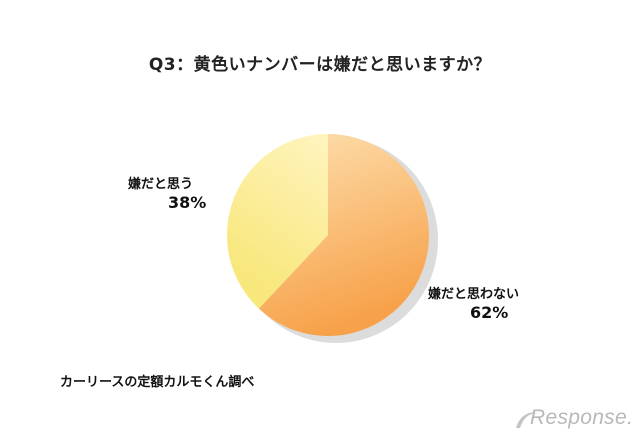  Describe the element at coordinates (489, 312) in the screenshot. I see `slice-value-not-dislike: 62%` at that location.